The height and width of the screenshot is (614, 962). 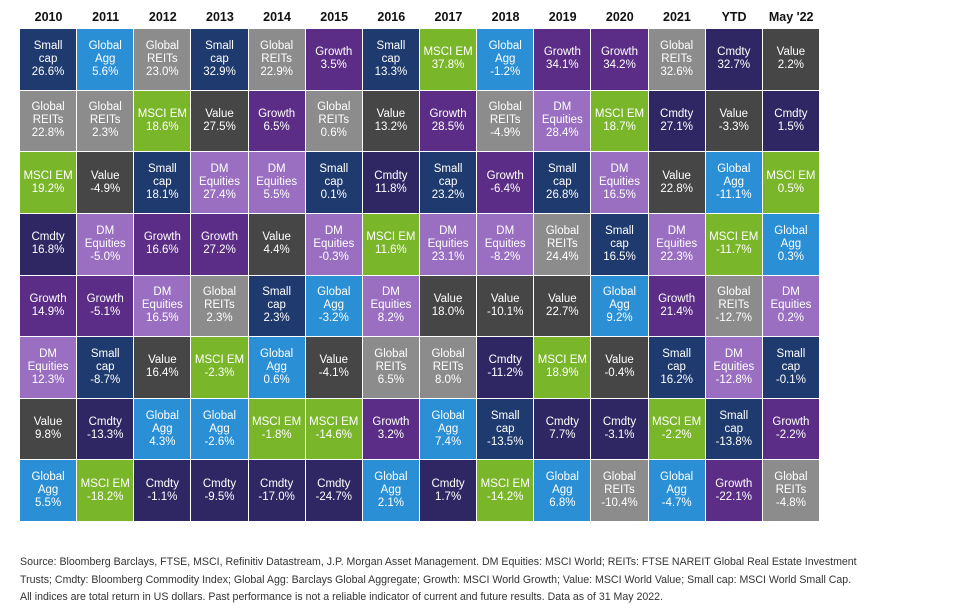 I want to click on return-cell: Cmdty 7.7%, so click(x=563, y=429).